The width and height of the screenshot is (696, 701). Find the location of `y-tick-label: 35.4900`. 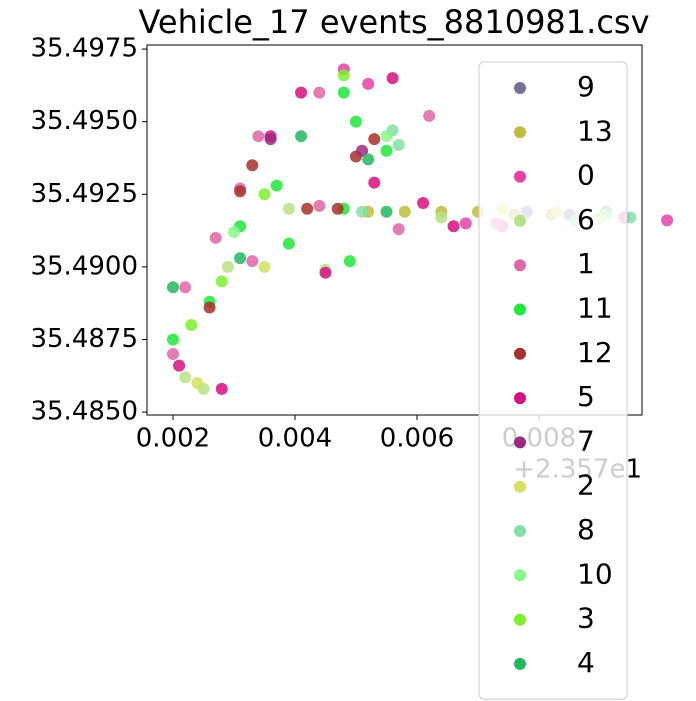

y-tick-label: 35.4900 is located at coordinates (84, 266).